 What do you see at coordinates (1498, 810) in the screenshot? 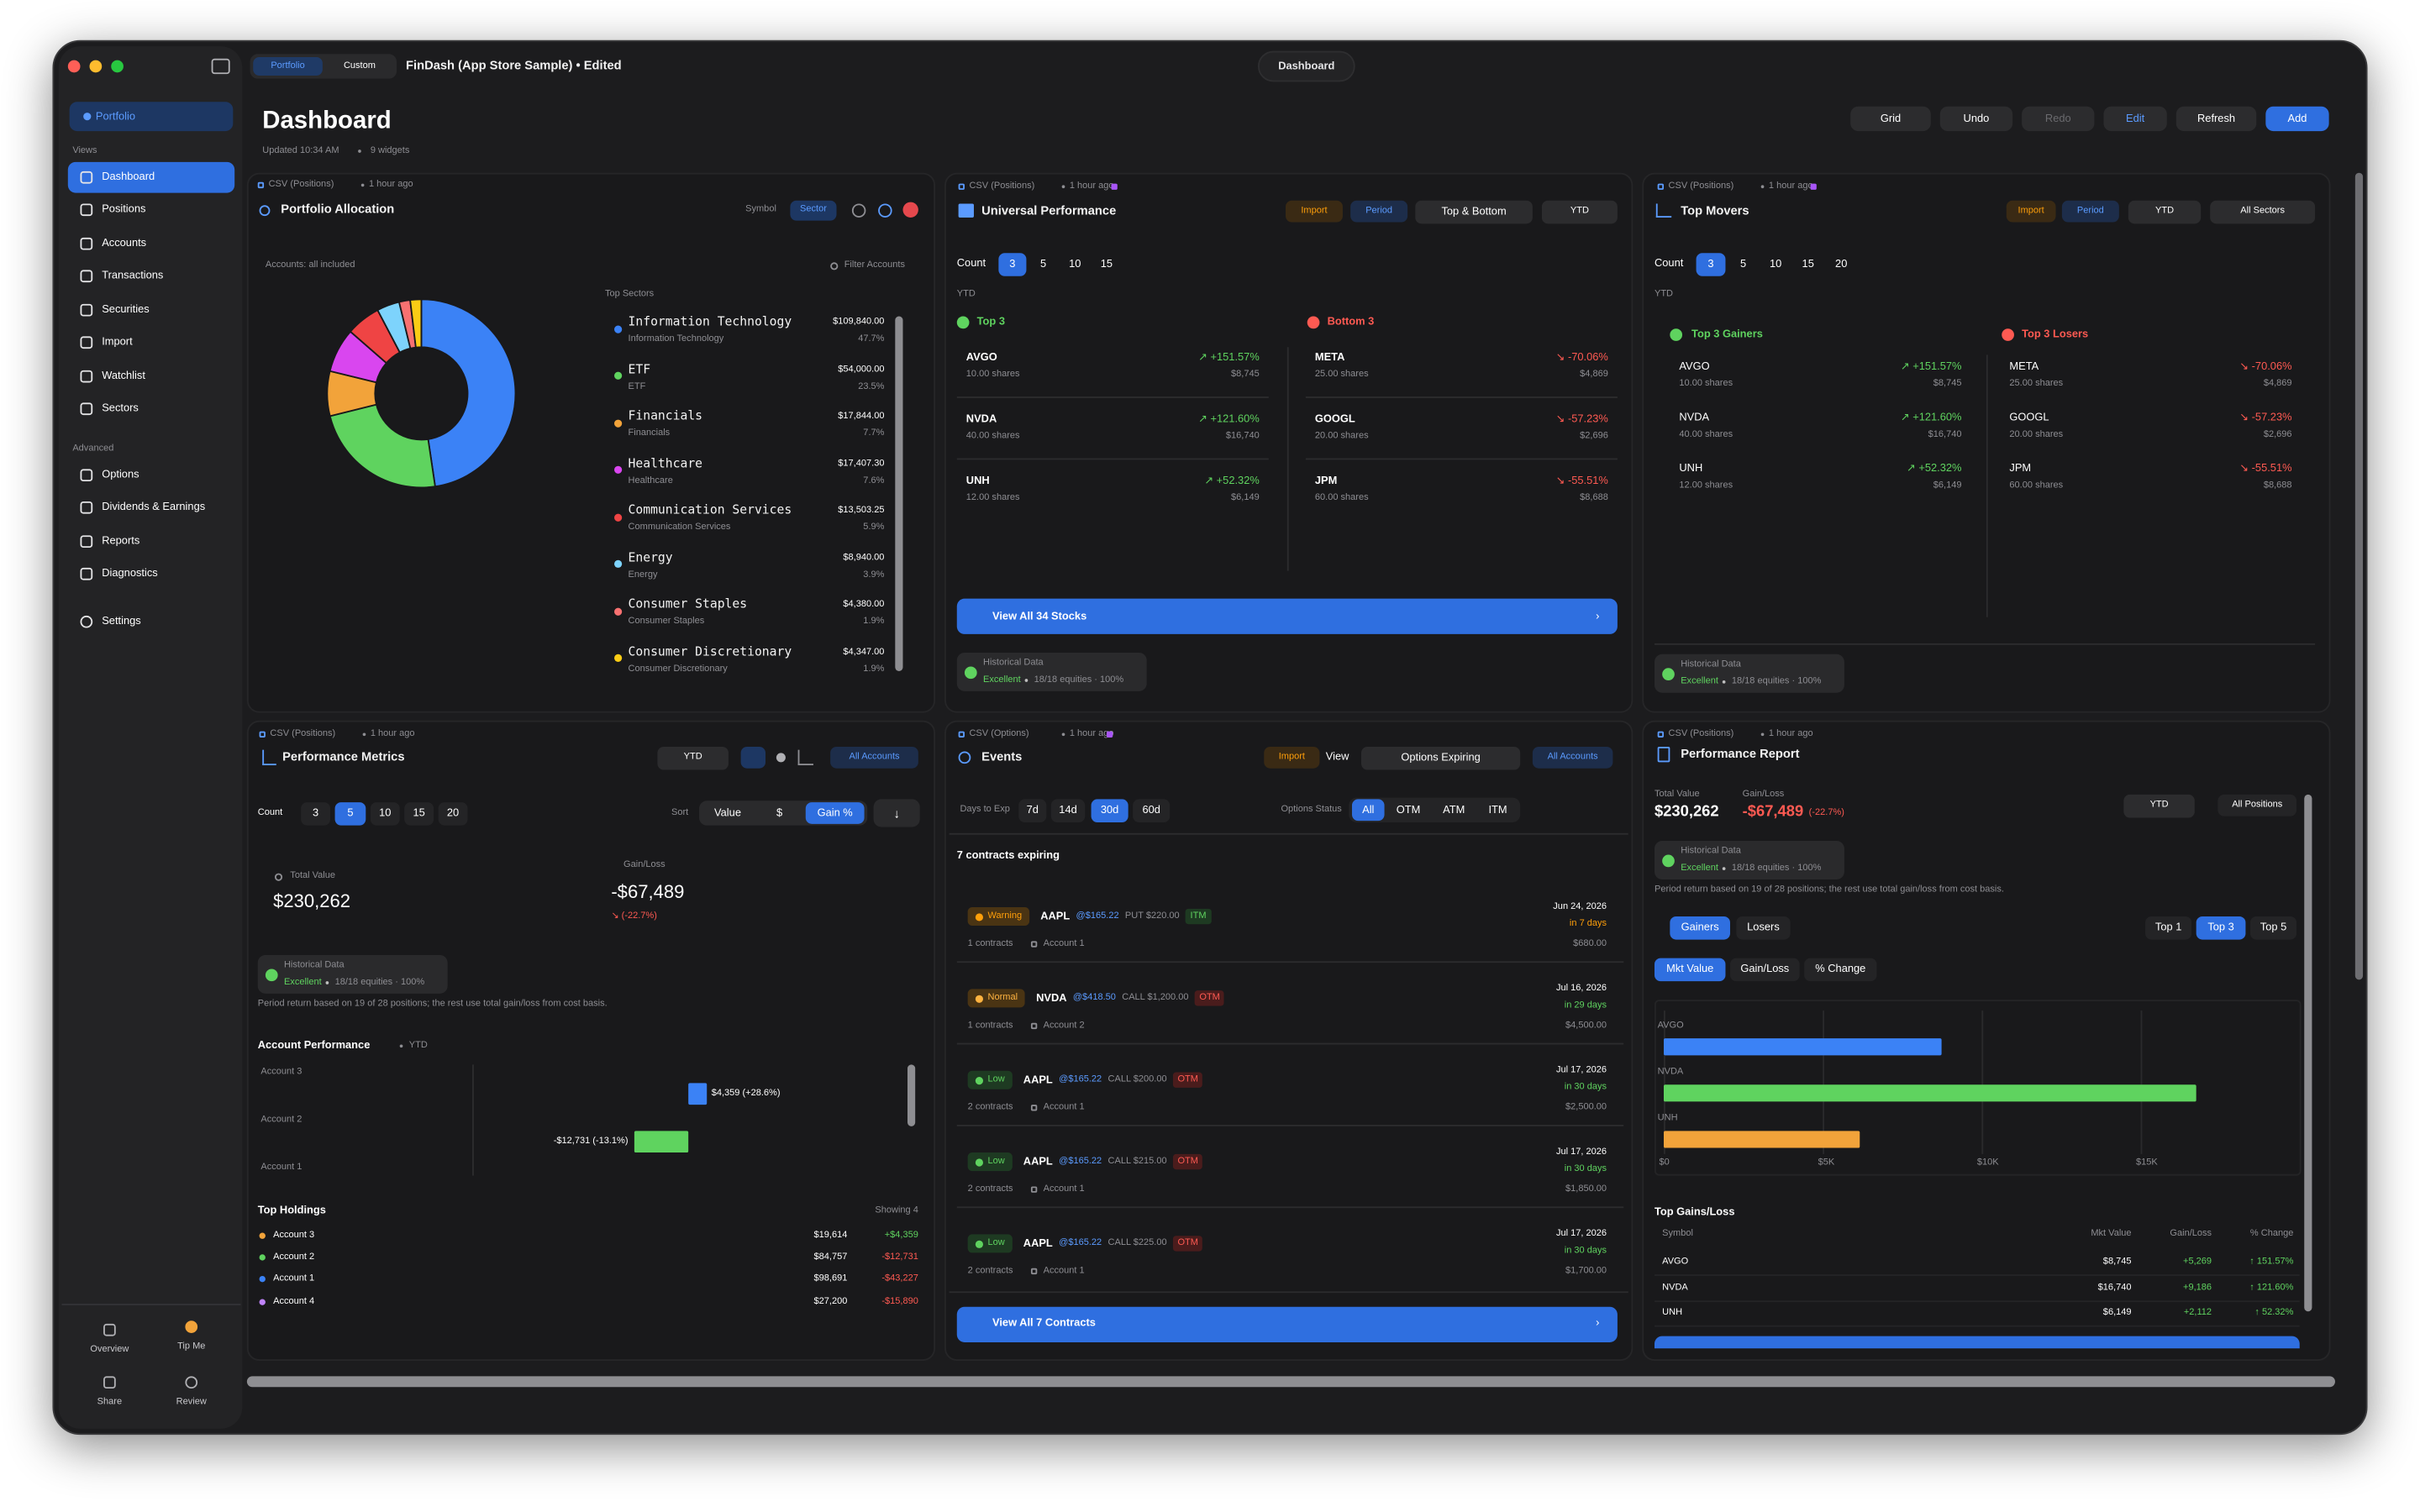
I see `button: ITM` at bounding box center [1498, 810].